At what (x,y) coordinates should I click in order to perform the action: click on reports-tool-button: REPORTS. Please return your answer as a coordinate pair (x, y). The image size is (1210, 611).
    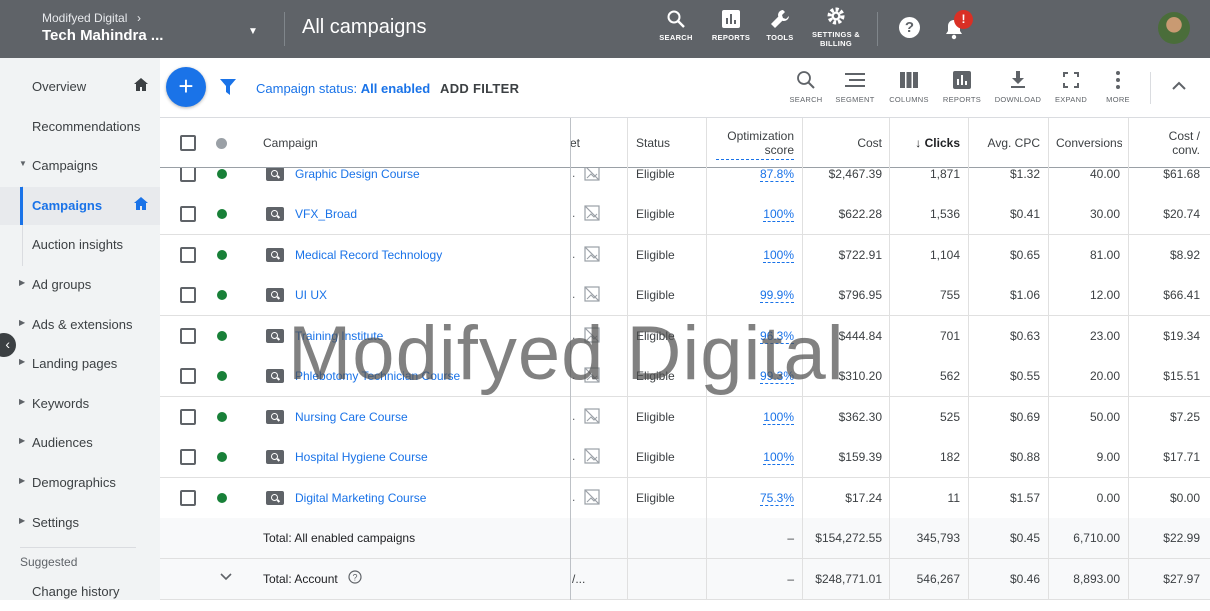
    Looking at the image, I should click on (962, 86).